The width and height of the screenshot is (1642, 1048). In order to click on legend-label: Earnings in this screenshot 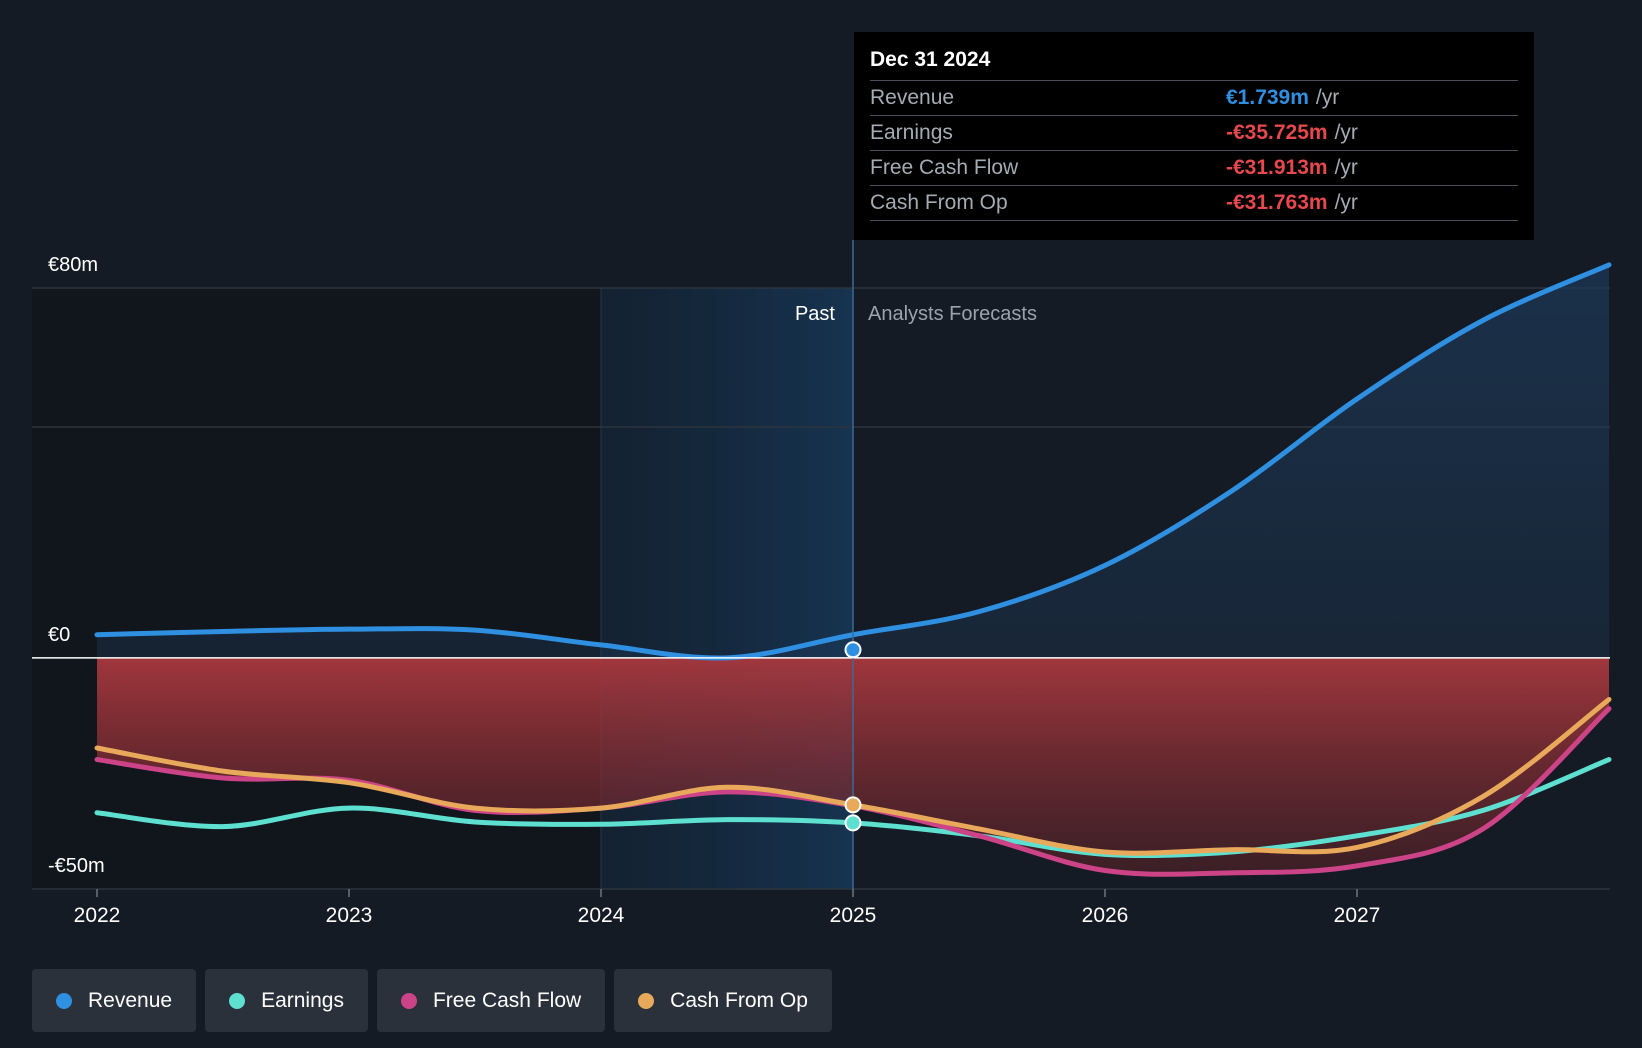, I will do `click(302, 1000)`.